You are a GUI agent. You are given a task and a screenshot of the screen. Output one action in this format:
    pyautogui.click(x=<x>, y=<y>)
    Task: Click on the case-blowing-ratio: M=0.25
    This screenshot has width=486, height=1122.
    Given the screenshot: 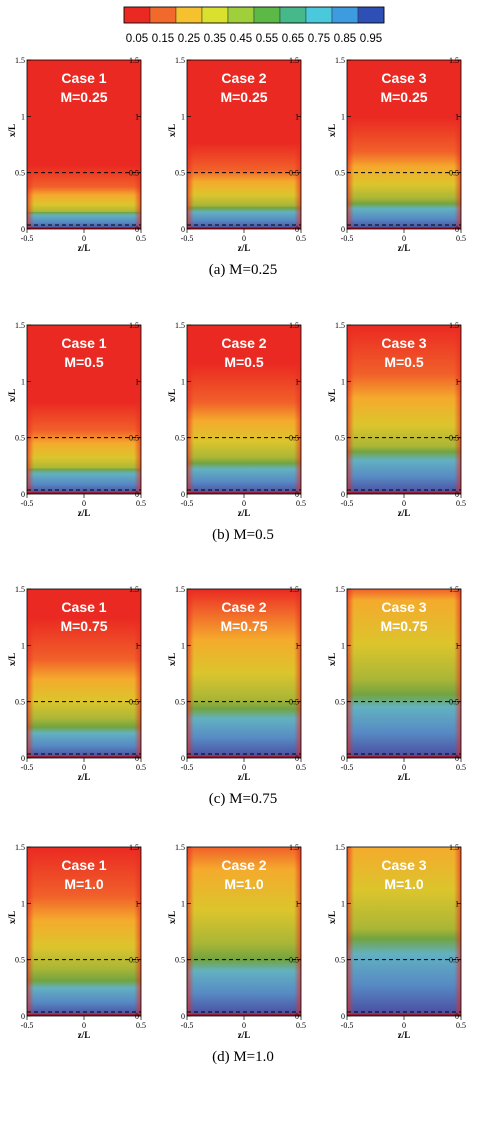 What is the action you would take?
    pyautogui.click(x=83, y=97)
    